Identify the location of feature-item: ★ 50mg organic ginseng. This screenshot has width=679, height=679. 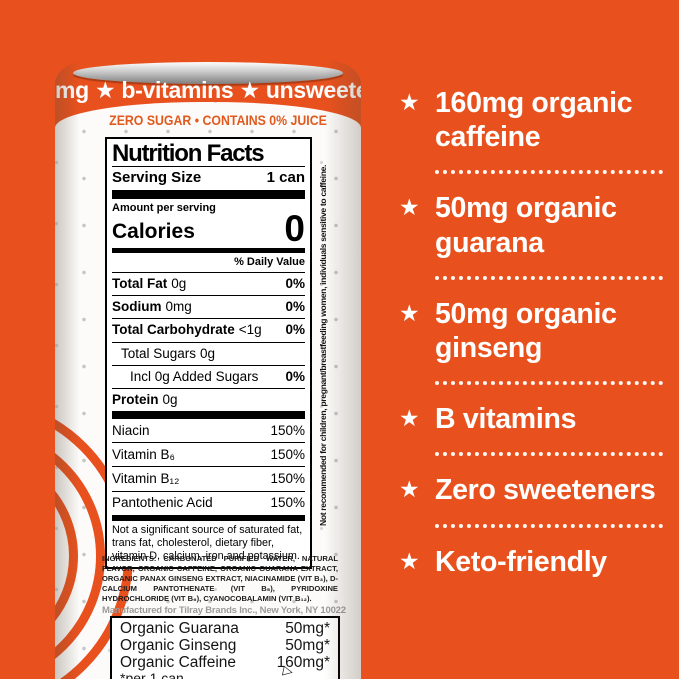
(534, 331).